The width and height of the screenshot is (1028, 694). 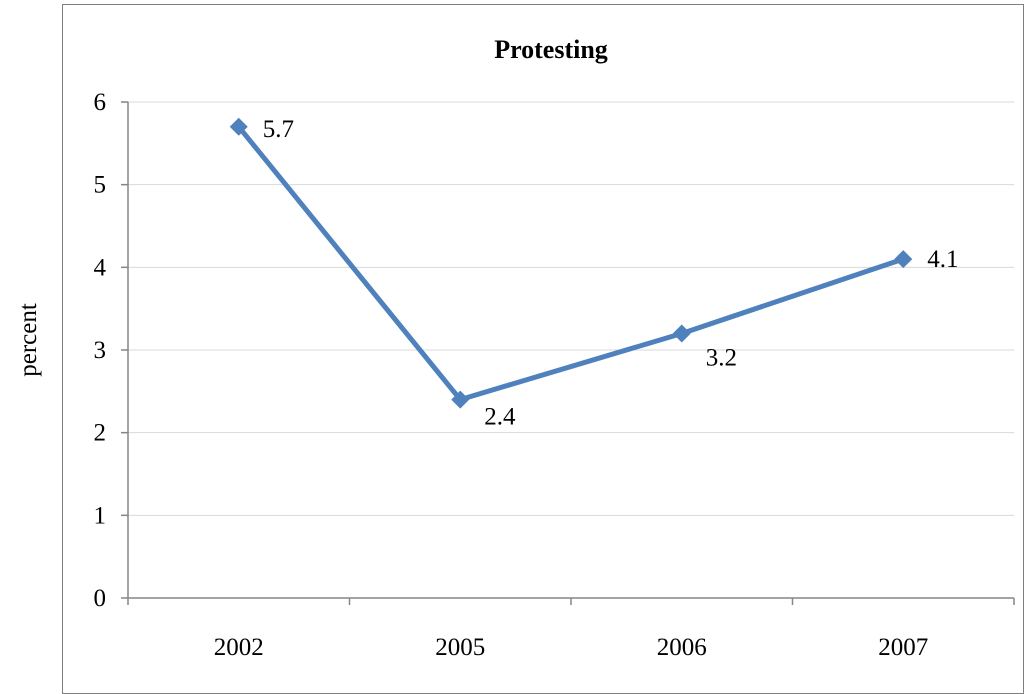 What do you see at coordinates (903, 259) in the screenshot?
I see `data-point-2007` at bounding box center [903, 259].